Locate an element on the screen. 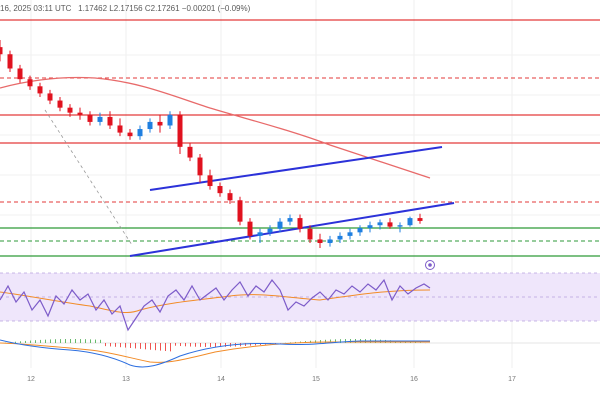 The image size is (600, 405). x-tick-label: 12 is located at coordinates (31, 379).